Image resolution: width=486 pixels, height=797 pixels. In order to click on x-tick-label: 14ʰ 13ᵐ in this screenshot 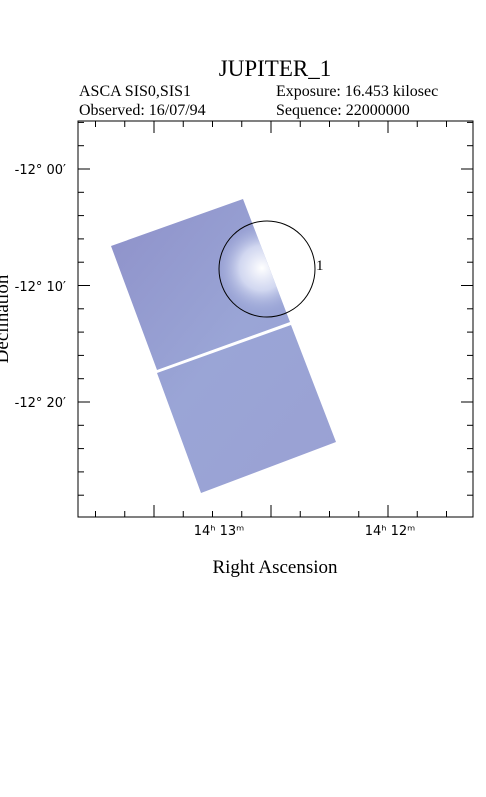, I will do `click(219, 531)`.